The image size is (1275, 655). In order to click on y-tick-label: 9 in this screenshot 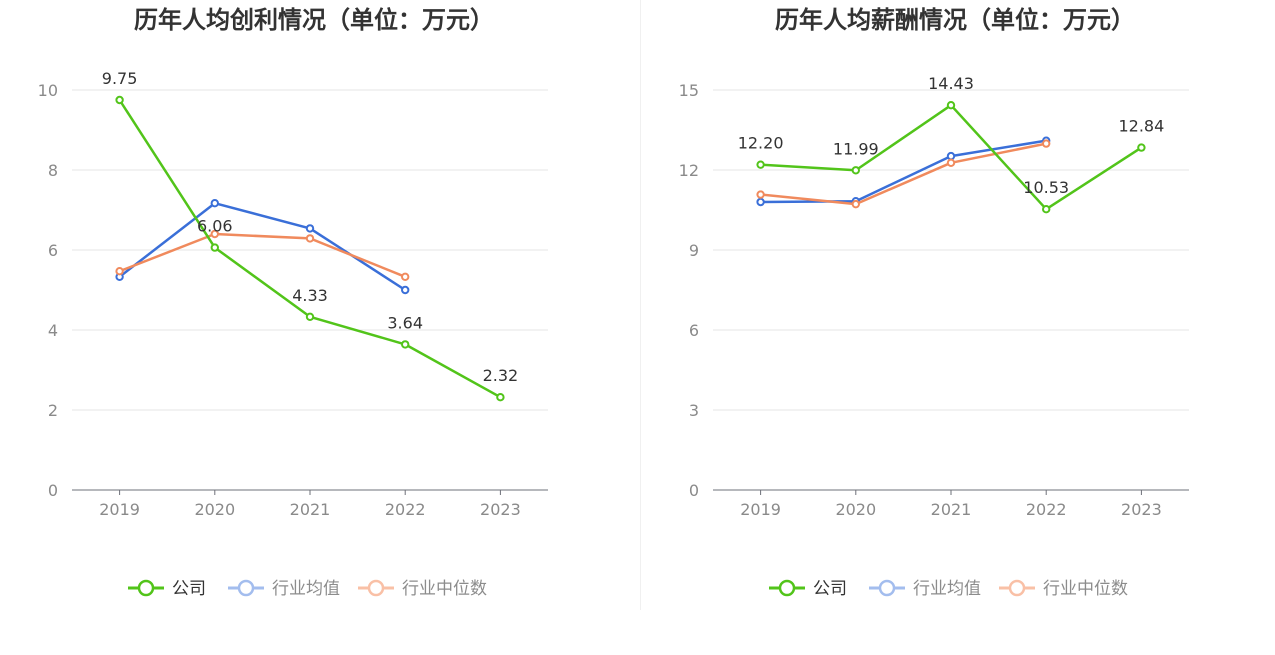, I will do `click(694, 250)`.